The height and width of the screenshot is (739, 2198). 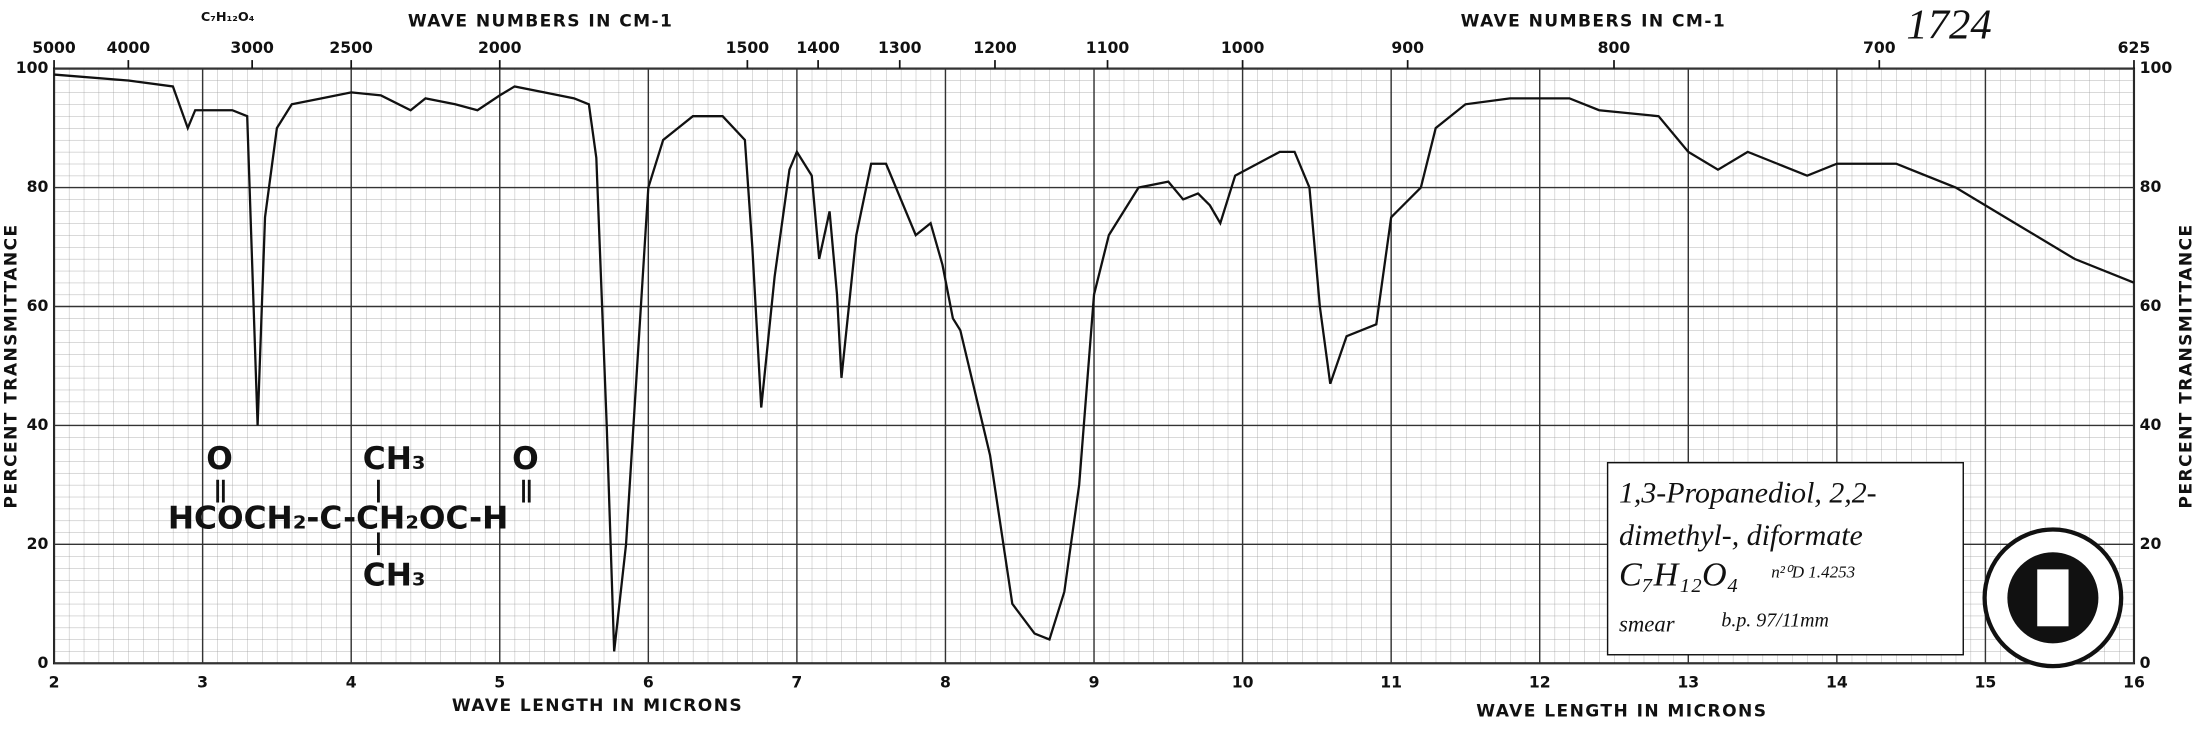 What do you see at coordinates (228, 17) in the screenshot?
I see `formula-top: C₇H₁₂O₄` at bounding box center [228, 17].